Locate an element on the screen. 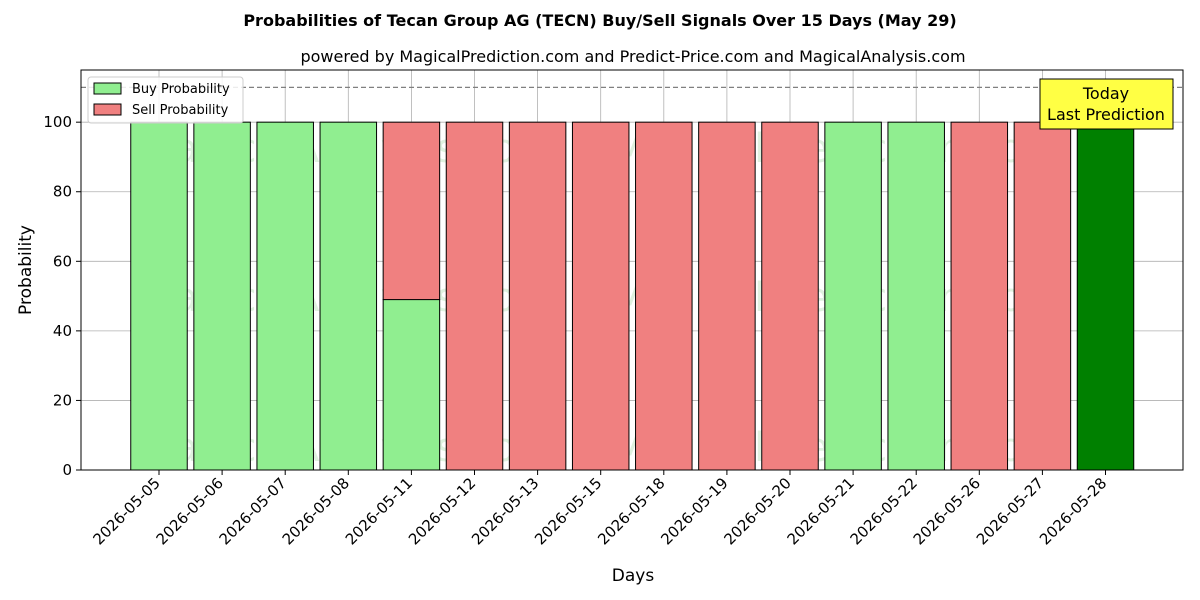  annotation-box is located at coordinates (1106, 104).